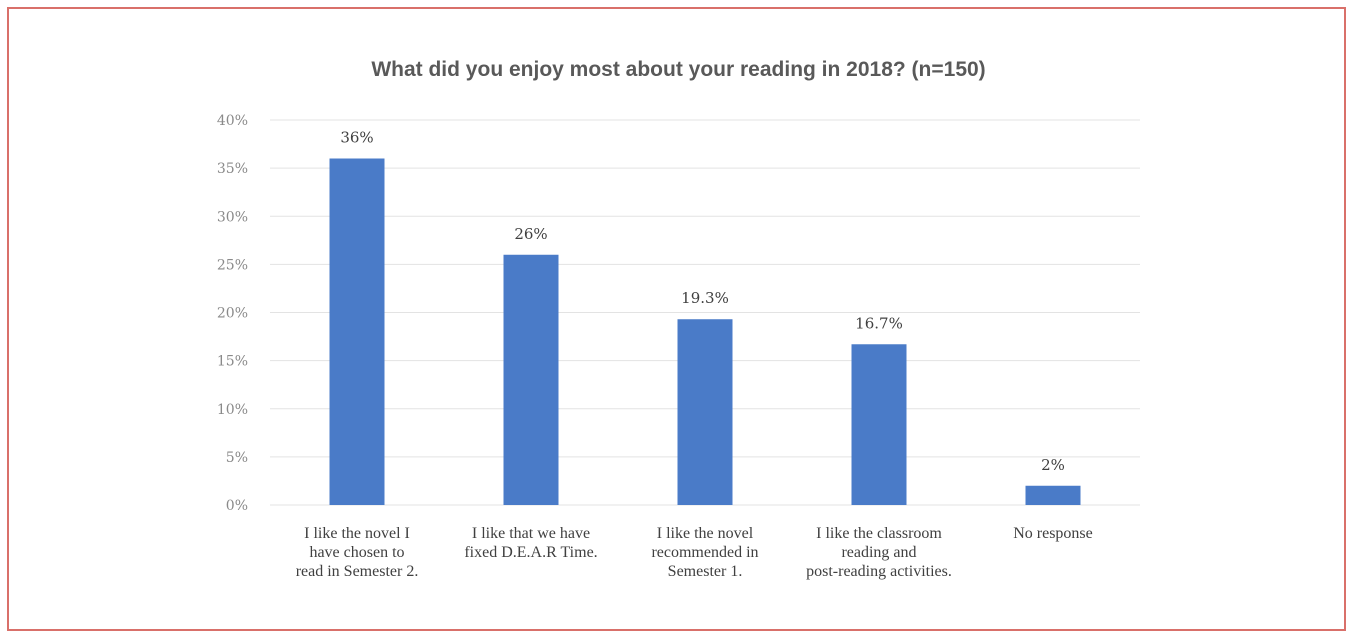  What do you see at coordinates (531, 533) in the screenshot?
I see `category-label: I like that we have` at bounding box center [531, 533].